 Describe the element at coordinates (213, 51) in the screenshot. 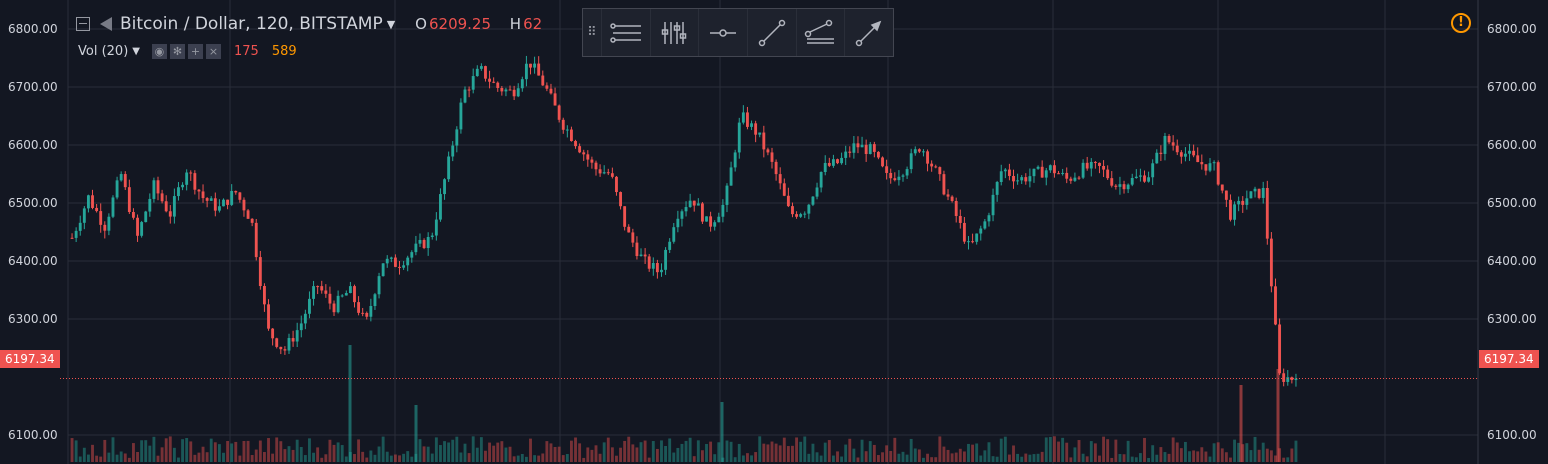

I see `close-icon: ×` at that location.